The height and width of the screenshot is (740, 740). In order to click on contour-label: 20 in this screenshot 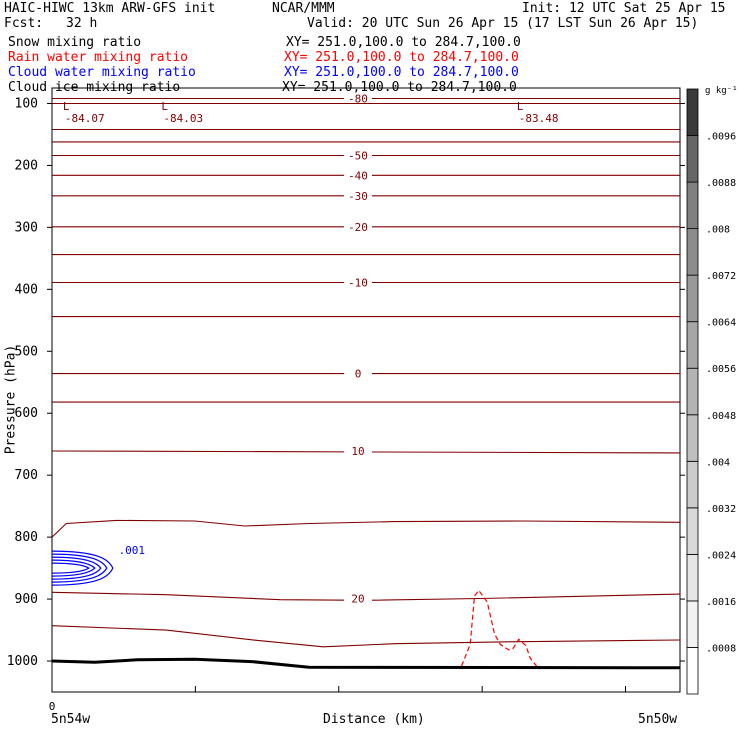, I will do `click(357, 598)`.